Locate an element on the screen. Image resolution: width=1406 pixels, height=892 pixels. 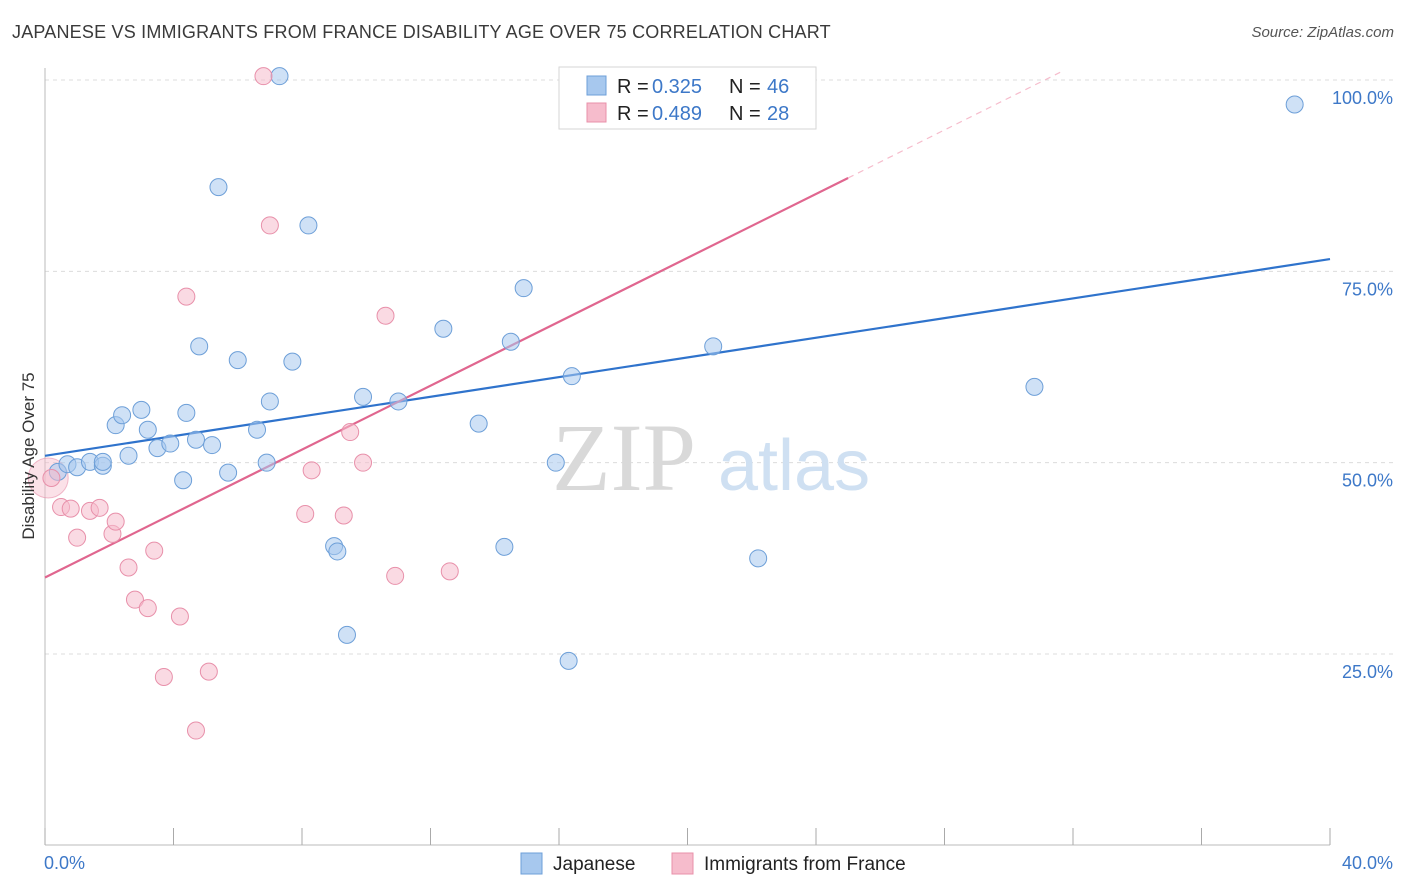
watermark-atlas: atlas is located at coordinates (794, 466).